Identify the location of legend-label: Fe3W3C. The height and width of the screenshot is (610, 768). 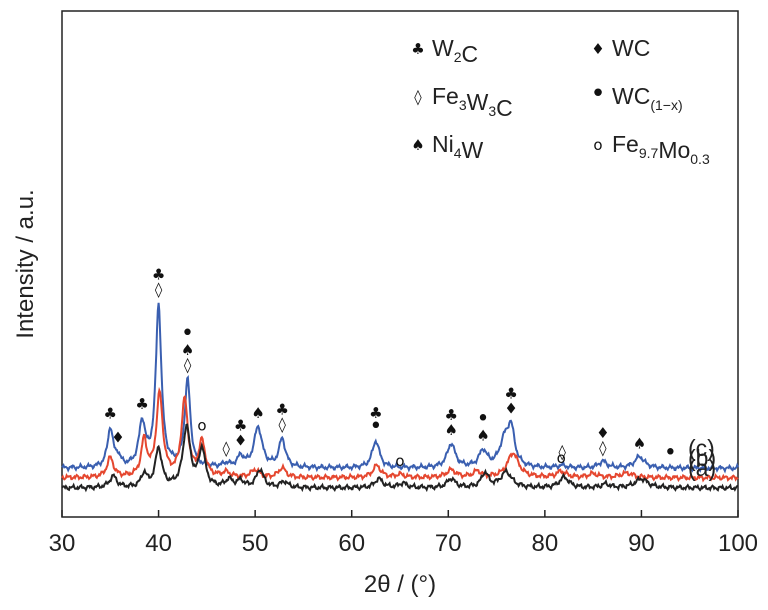
(472, 102).